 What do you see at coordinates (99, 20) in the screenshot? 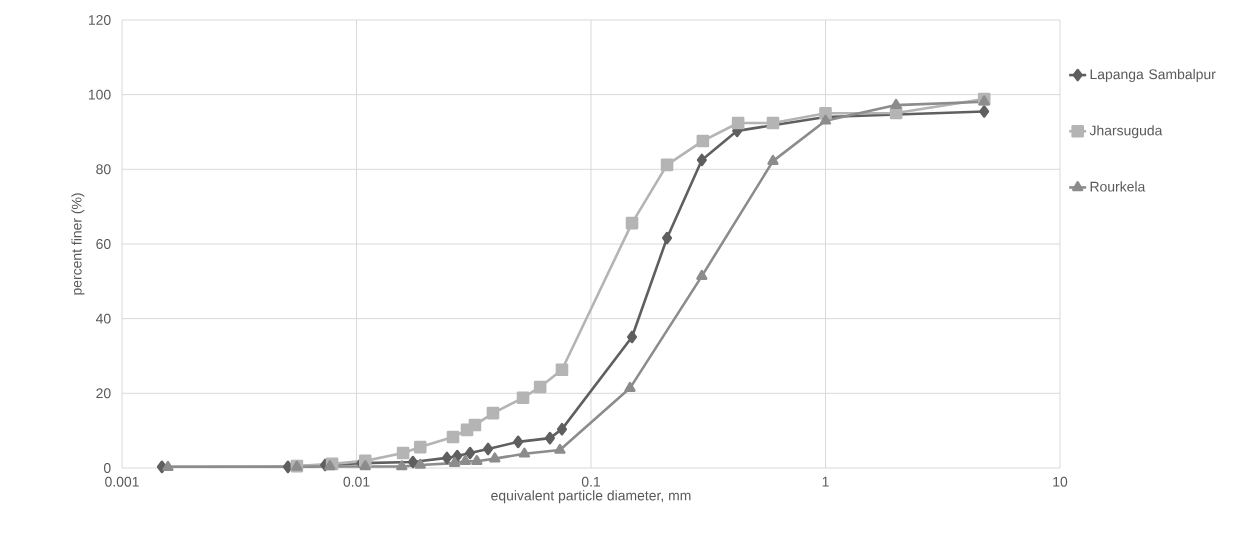
I see `y-tick-label: 120` at bounding box center [99, 20].